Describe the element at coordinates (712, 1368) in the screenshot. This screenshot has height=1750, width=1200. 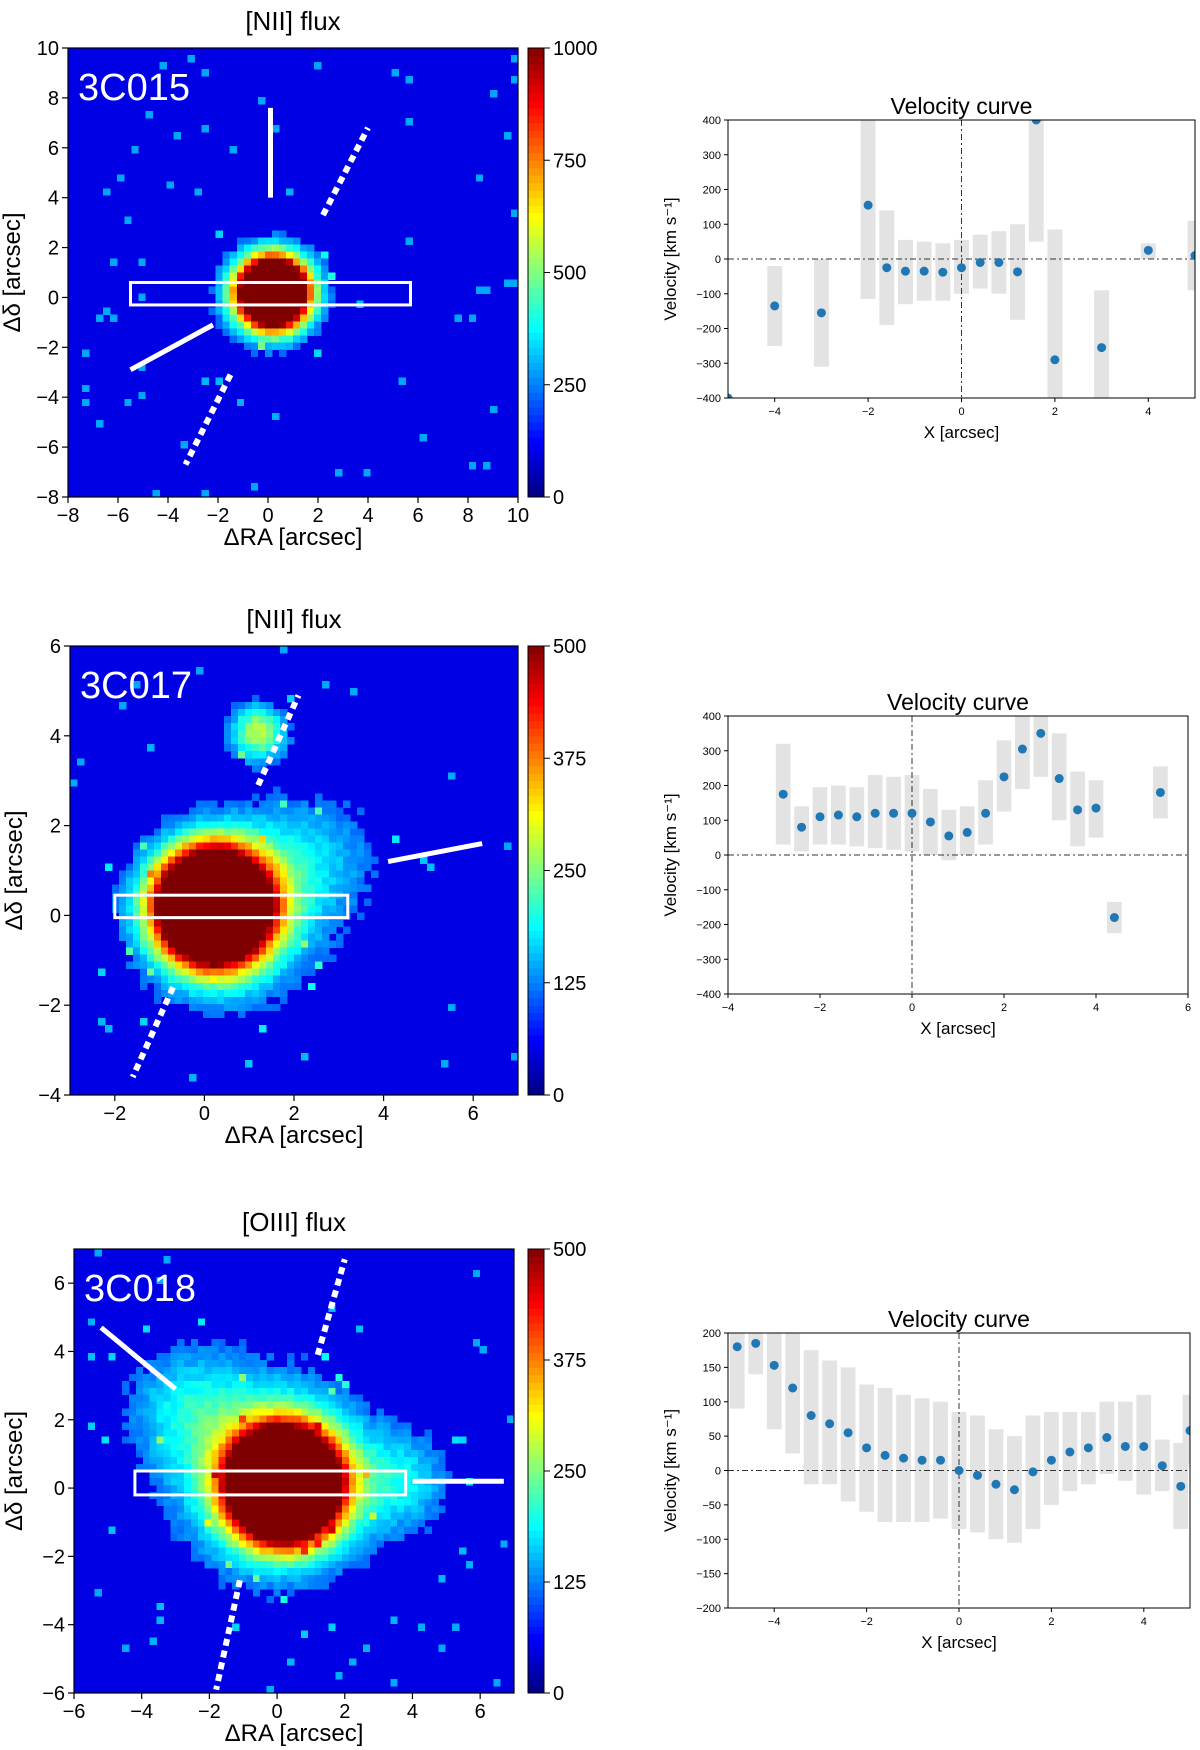
I see `y-tick-label: 150` at that location.